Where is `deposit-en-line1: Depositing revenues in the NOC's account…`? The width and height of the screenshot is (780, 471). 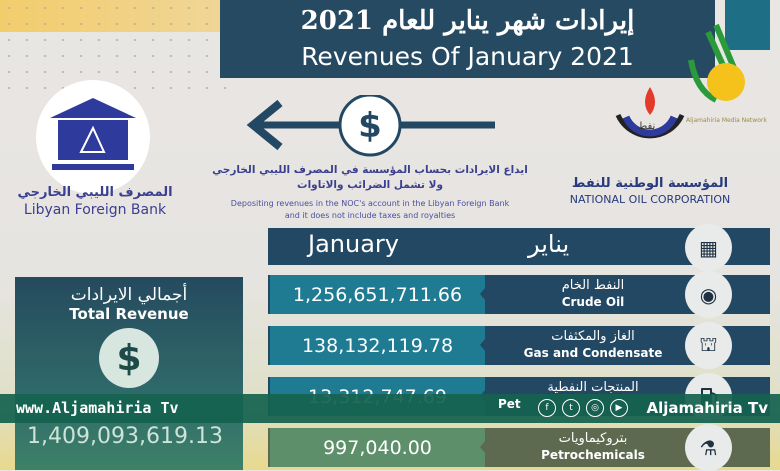
deposit-en-line1: Depositing revenues in the NOC's account… is located at coordinates (370, 203).